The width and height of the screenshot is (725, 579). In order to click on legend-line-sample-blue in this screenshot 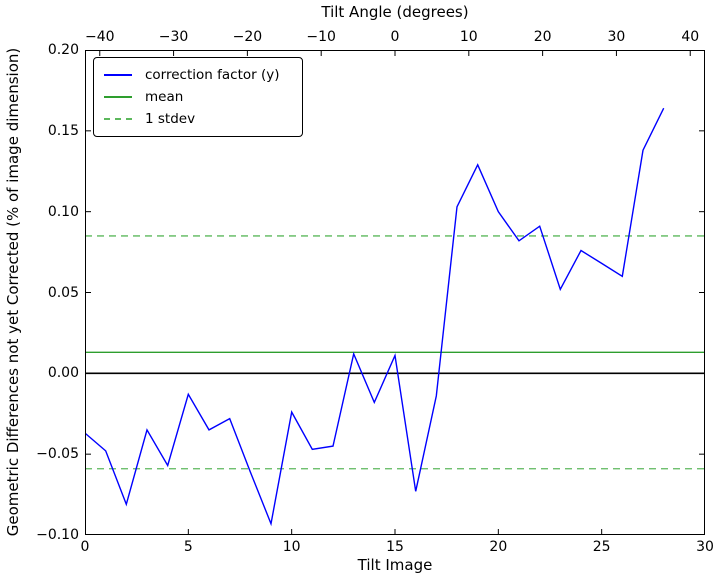, I will do `click(118, 75)`.